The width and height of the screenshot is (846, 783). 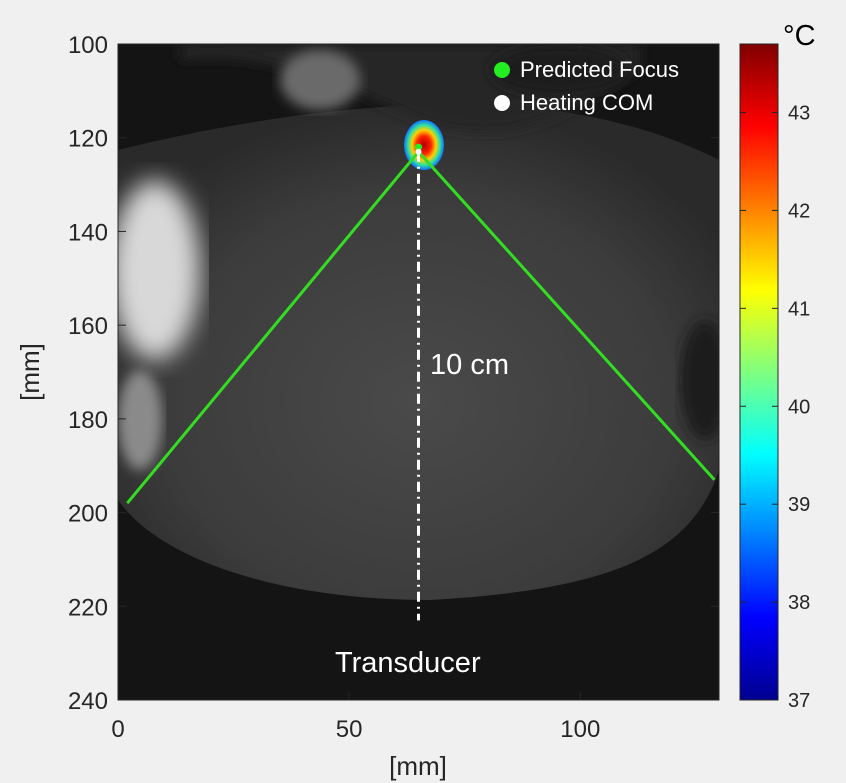 I want to click on colorbar-tick-label: 38, so click(x=799, y=603).